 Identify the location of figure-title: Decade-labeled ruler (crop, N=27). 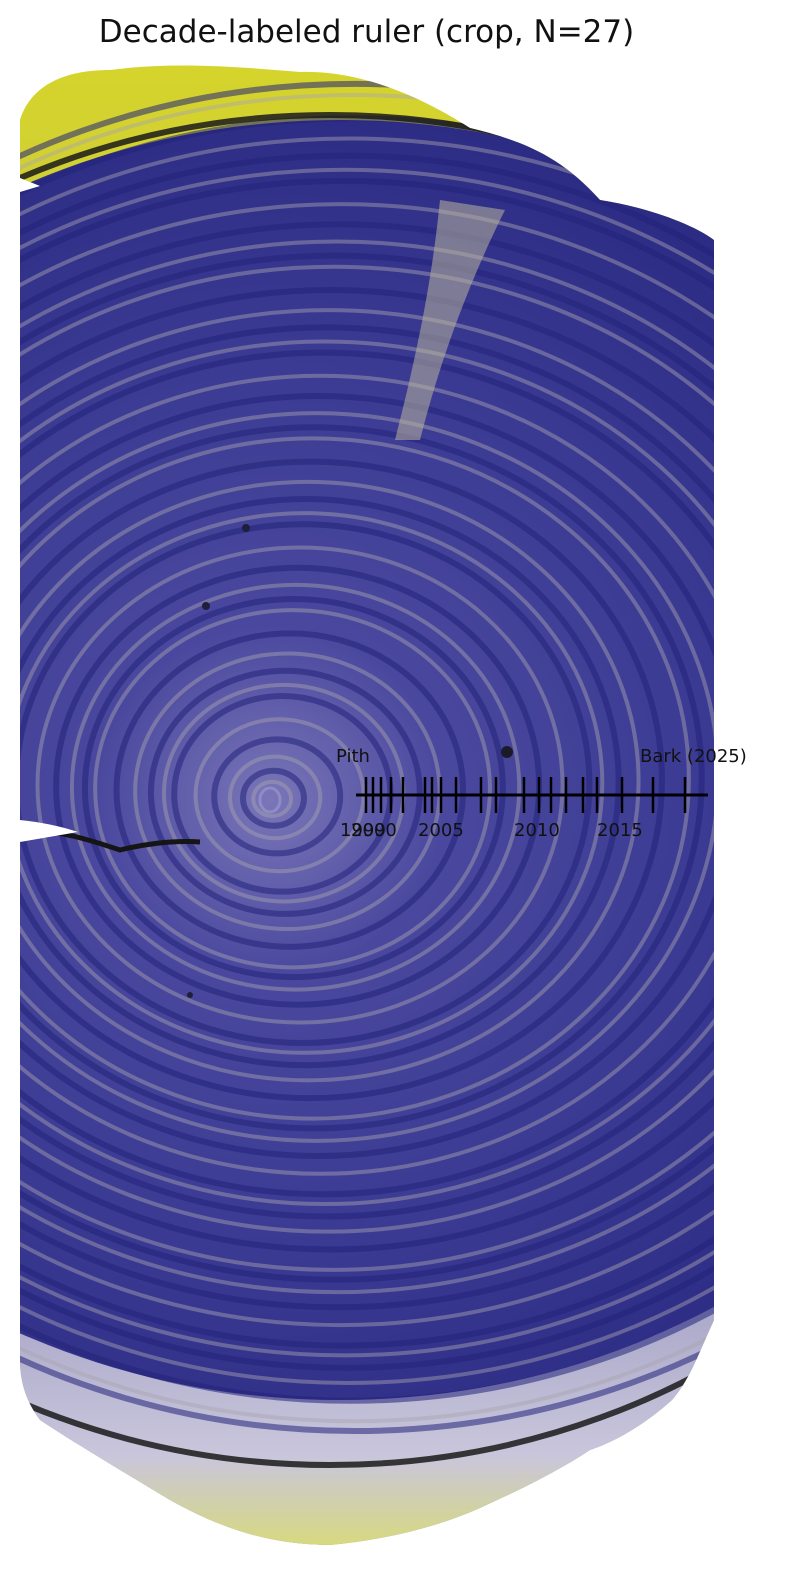
(366, 32).